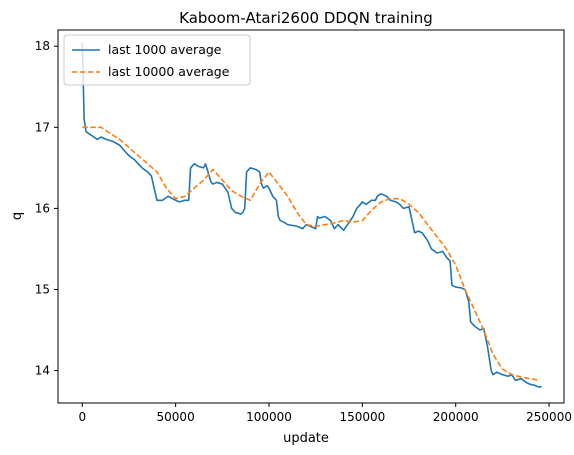 This screenshot has width=574, height=455. I want to click on y-tick-label: 17, so click(42, 127).